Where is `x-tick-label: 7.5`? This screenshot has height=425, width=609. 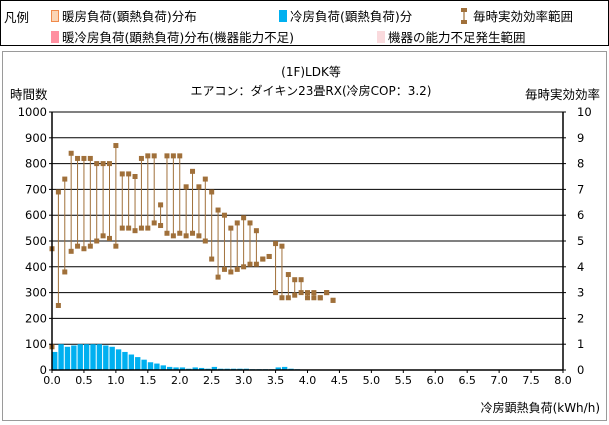 x-tick-label: 7.5 is located at coordinates (531, 380).